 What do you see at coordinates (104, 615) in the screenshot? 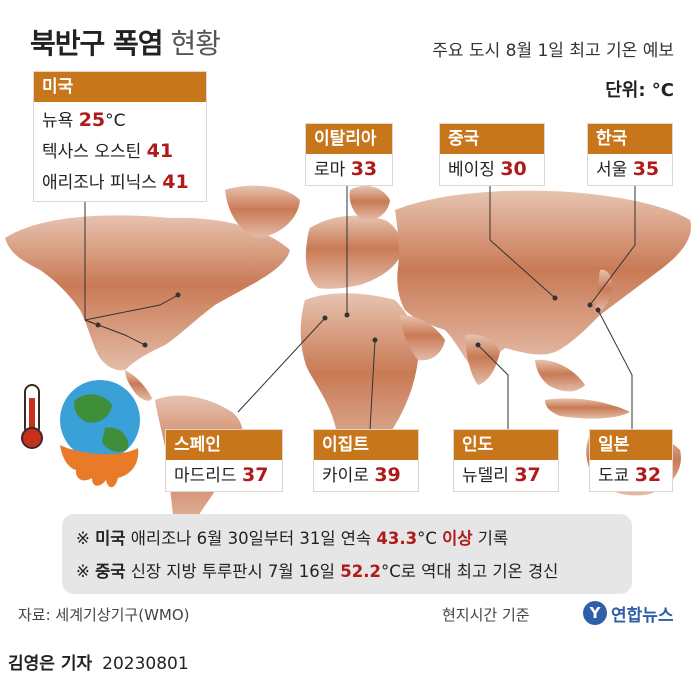
I see `source-label: 자료: 세계기상기구(WMO)` at bounding box center [104, 615].